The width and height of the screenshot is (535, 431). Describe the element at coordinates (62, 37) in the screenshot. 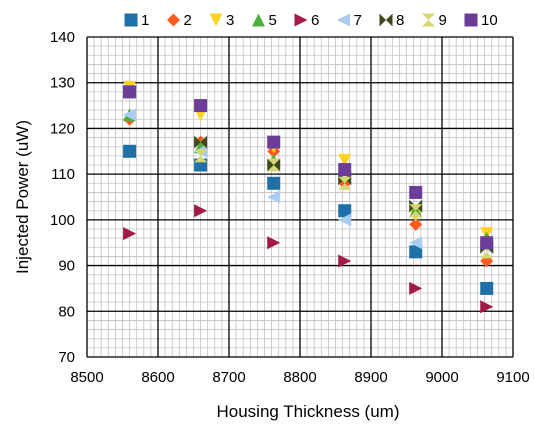

I see `y-tick-label: 140` at that location.